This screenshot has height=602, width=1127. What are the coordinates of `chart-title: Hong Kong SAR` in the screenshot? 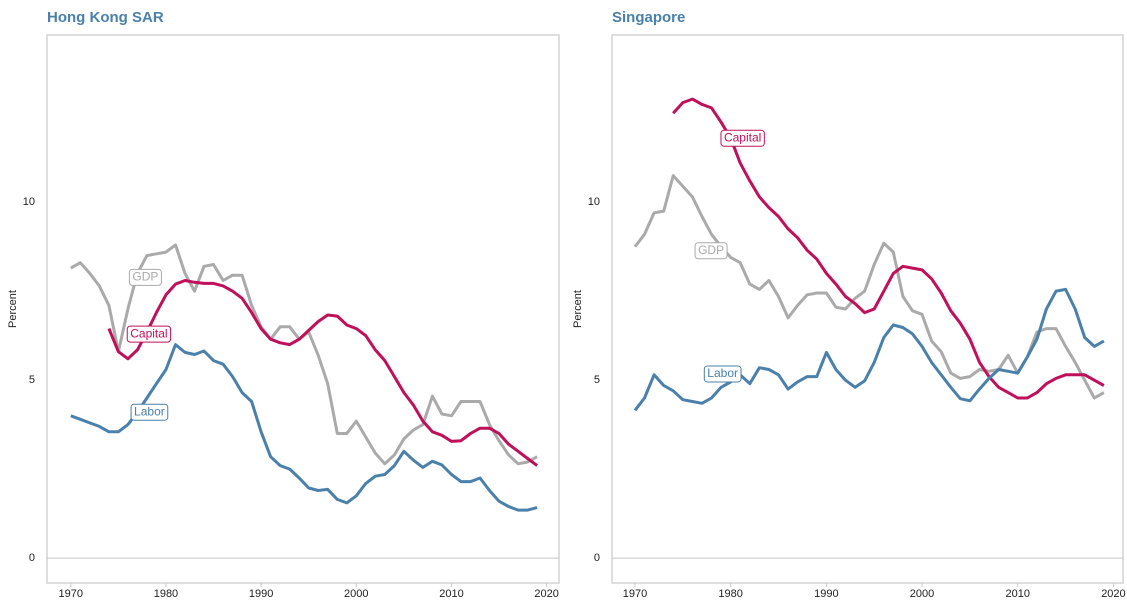 It's located at (105, 17).